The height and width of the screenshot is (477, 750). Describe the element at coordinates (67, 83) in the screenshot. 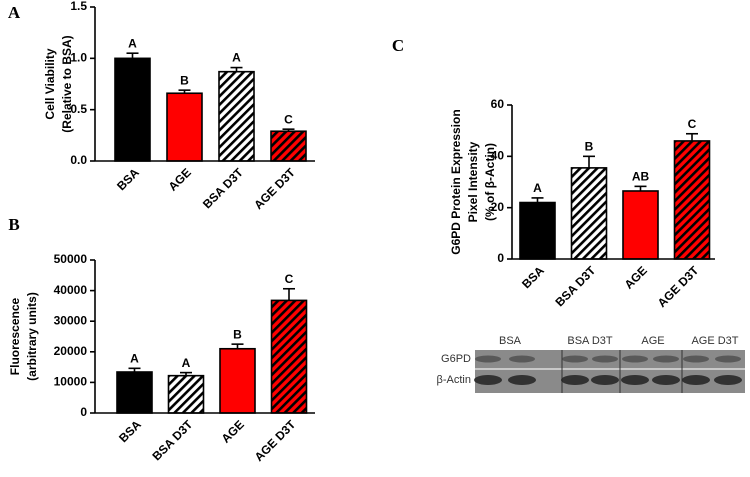

I see `y-axis-label: (Relative to BSA)` at that location.